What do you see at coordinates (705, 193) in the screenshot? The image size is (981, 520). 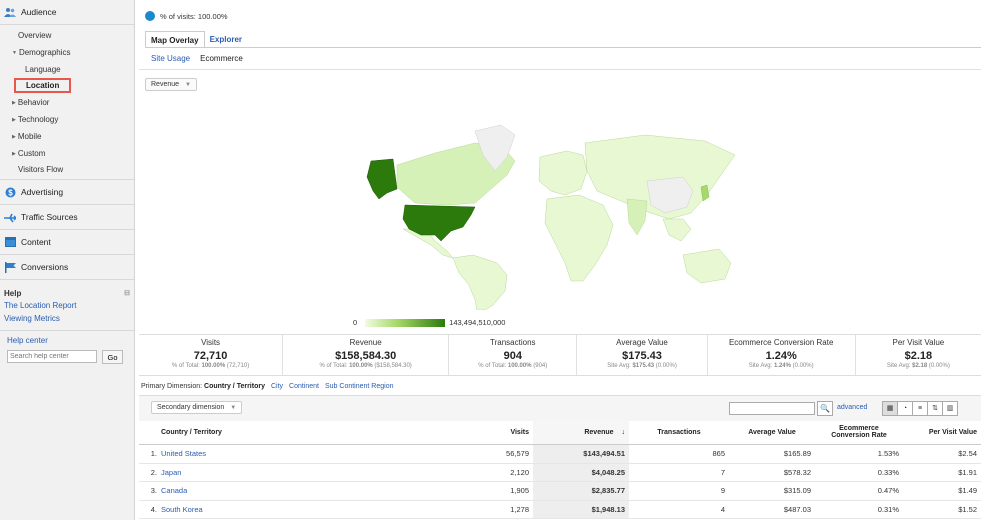 I see `map-japan` at bounding box center [705, 193].